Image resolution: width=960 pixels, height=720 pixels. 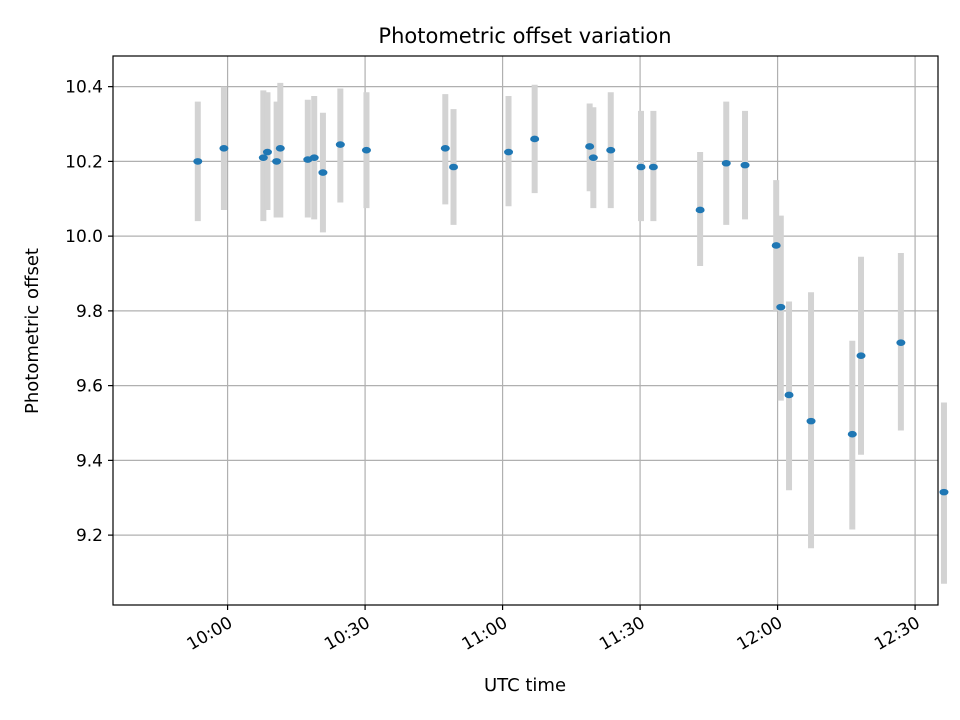 What do you see at coordinates (525, 685) in the screenshot?
I see `x-axis-label: UTC time` at bounding box center [525, 685].